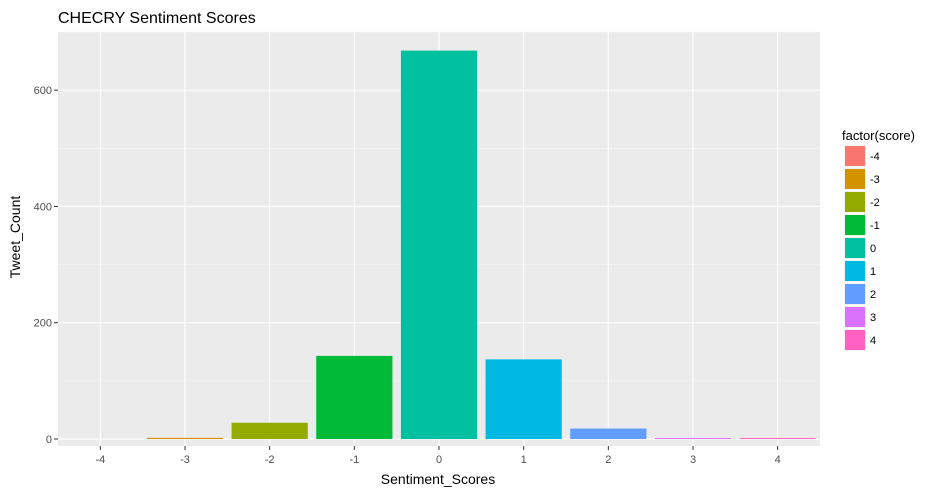 This screenshot has height=494, width=943. What do you see at coordinates (875, 203) in the screenshot?
I see `legend-label: -2` at bounding box center [875, 203].